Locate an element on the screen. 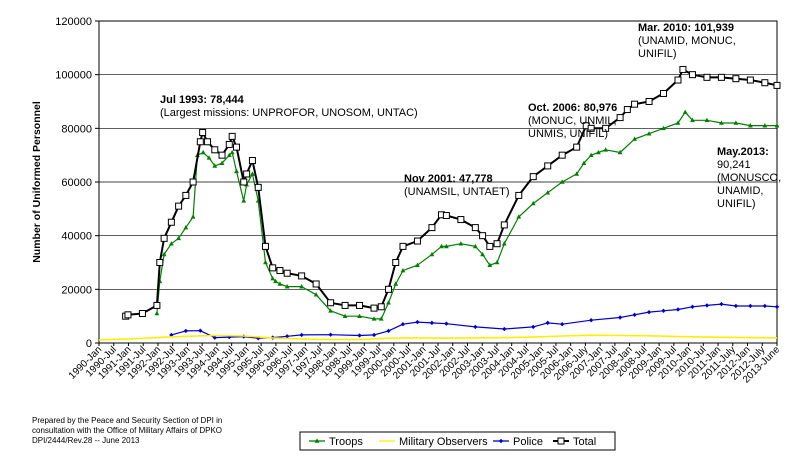 The image size is (800, 457). annotation-text: (MONUSCO, is located at coordinates (749, 178).